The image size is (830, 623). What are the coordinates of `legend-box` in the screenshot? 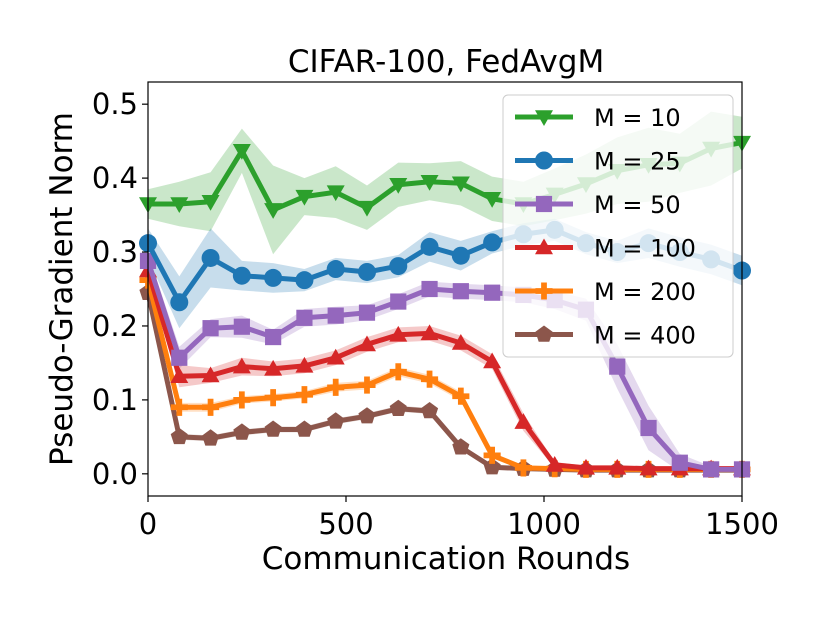 It's located at (618, 226).